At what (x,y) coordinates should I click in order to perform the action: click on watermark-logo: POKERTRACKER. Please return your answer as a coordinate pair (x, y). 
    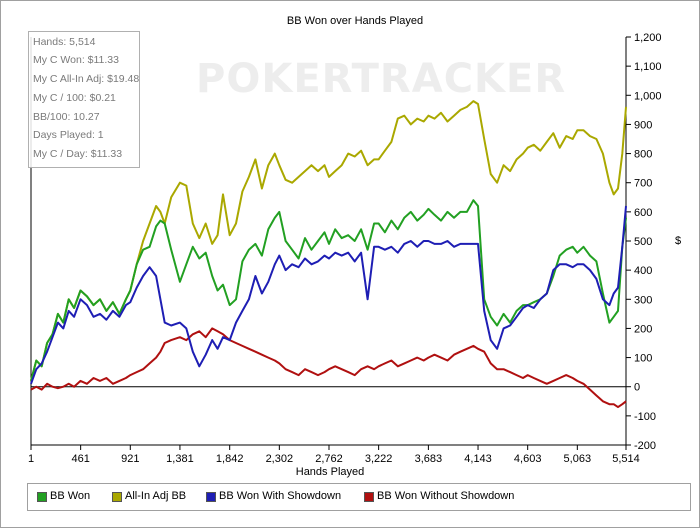
    Looking at the image, I should click on (381, 79).